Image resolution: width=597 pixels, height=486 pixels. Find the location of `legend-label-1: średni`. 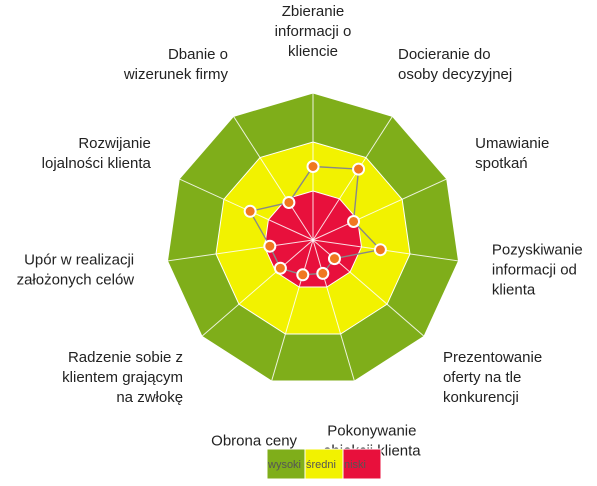

legend-label-1: średni is located at coordinates (321, 465).